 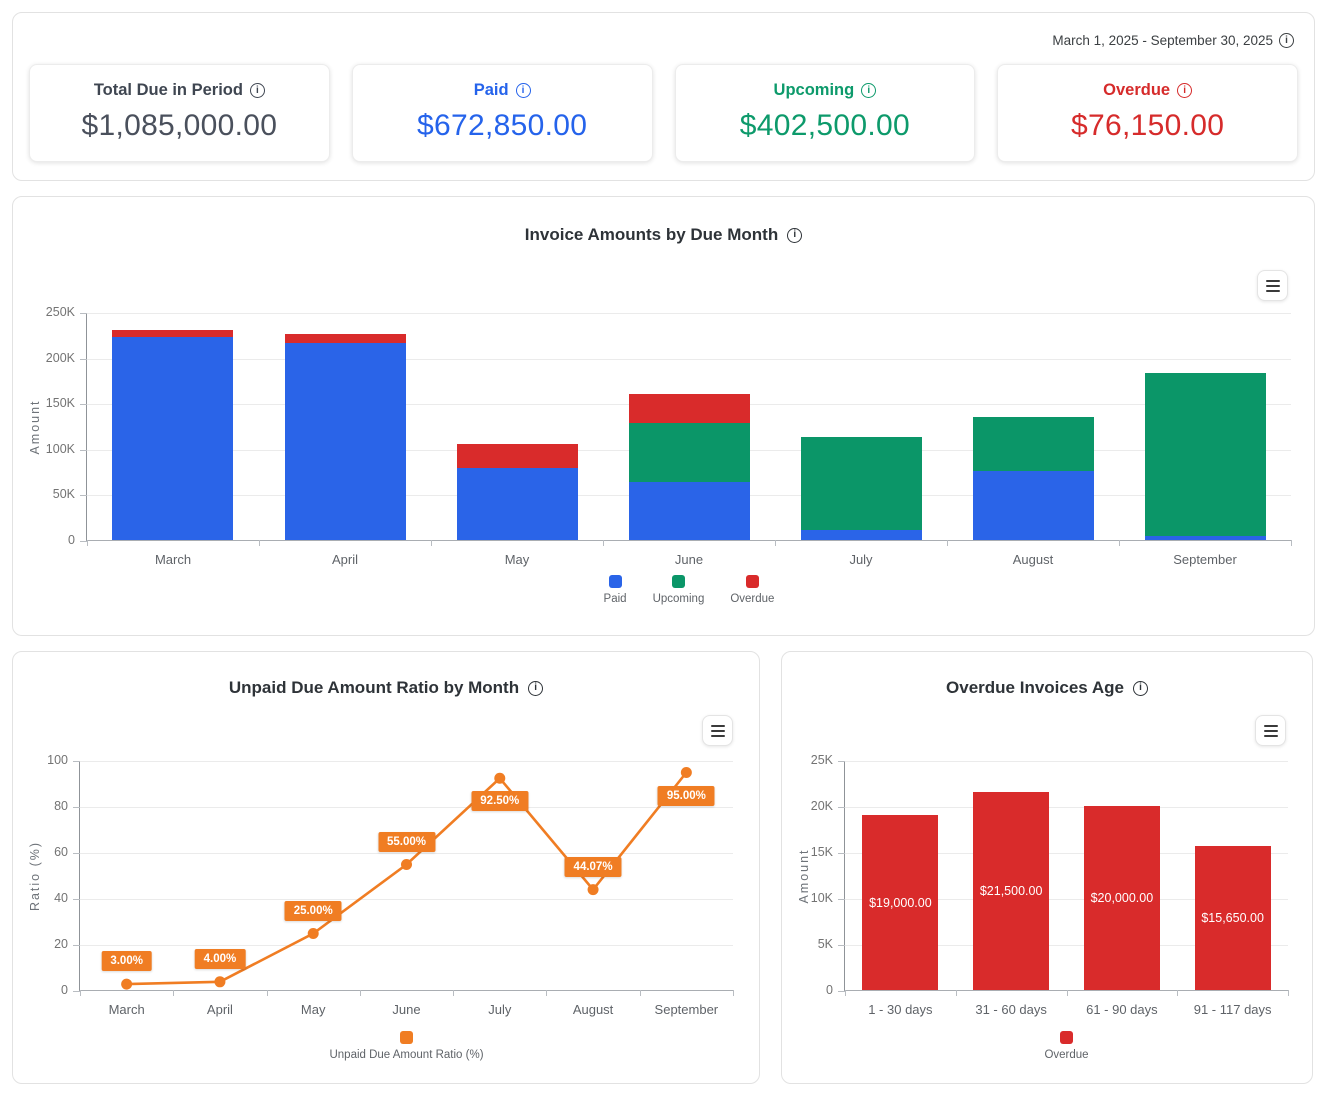 What do you see at coordinates (678, 599) in the screenshot?
I see `legend-label: Upcoming` at bounding box center [678, 599].